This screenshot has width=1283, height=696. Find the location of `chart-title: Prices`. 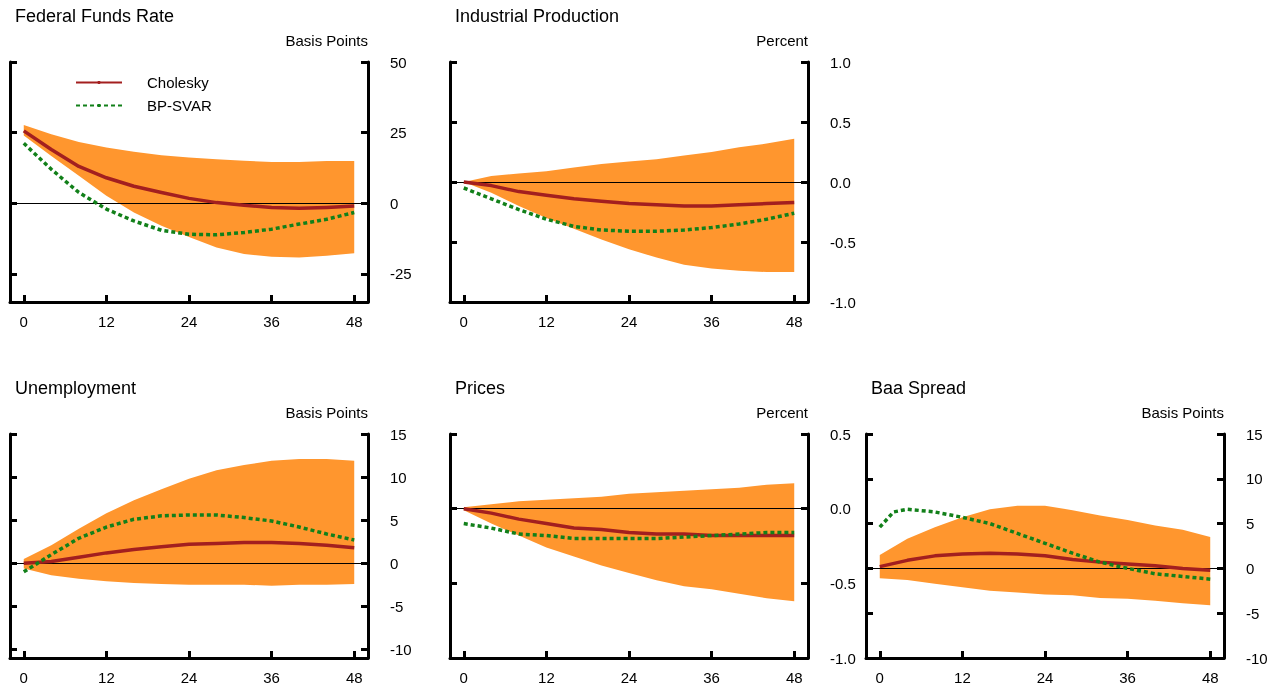

chart-title: Prices is located at coordinates (480, 388).